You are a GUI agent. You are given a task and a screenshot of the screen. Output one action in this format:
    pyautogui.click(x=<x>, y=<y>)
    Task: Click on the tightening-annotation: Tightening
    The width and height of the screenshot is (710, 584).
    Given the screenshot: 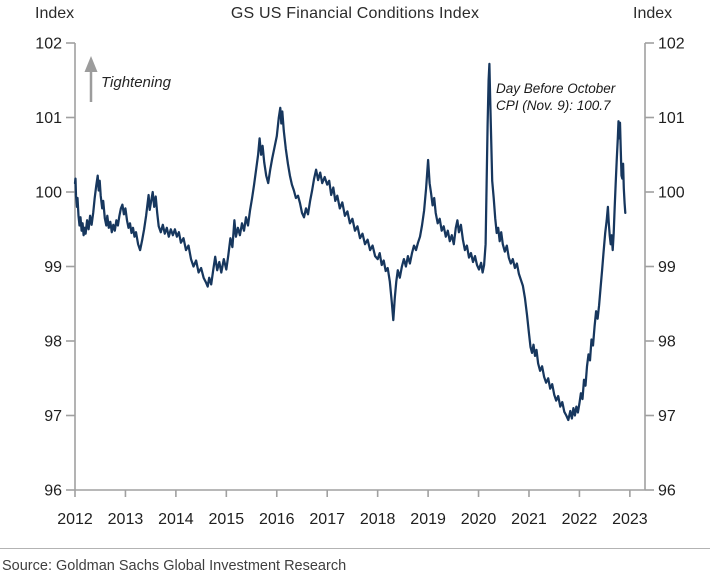 What is the action you would take?
    pyautogui.click(x=136, y=82)
    